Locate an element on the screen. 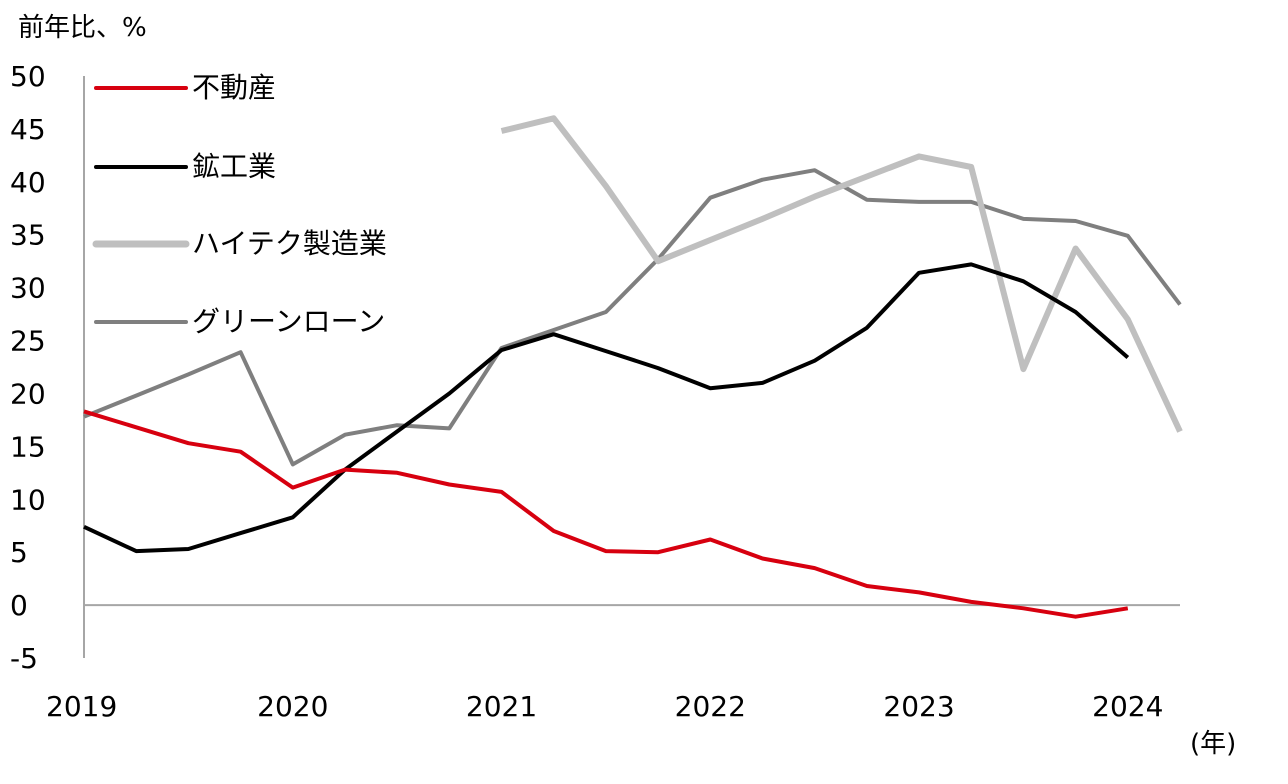 The height and width of the screenshot is (784, 1288). legend-label: ハイテク製造業 is located at coordinates (289, 243).